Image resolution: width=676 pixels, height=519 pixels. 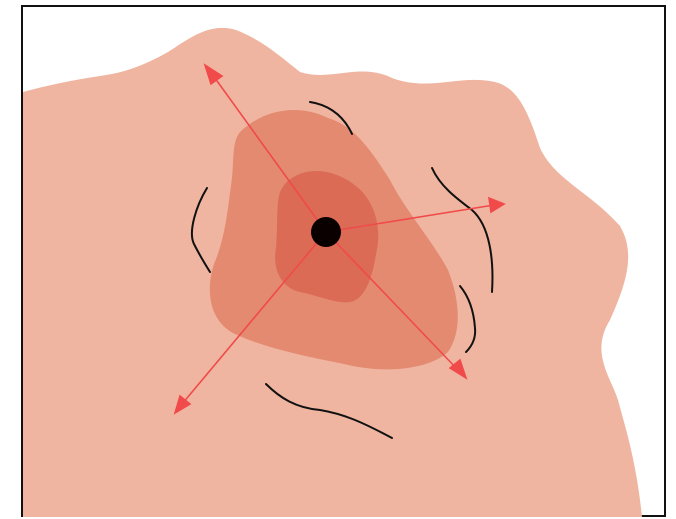 I want to click on arrow-line-down-left, so click(x=254, y=318).